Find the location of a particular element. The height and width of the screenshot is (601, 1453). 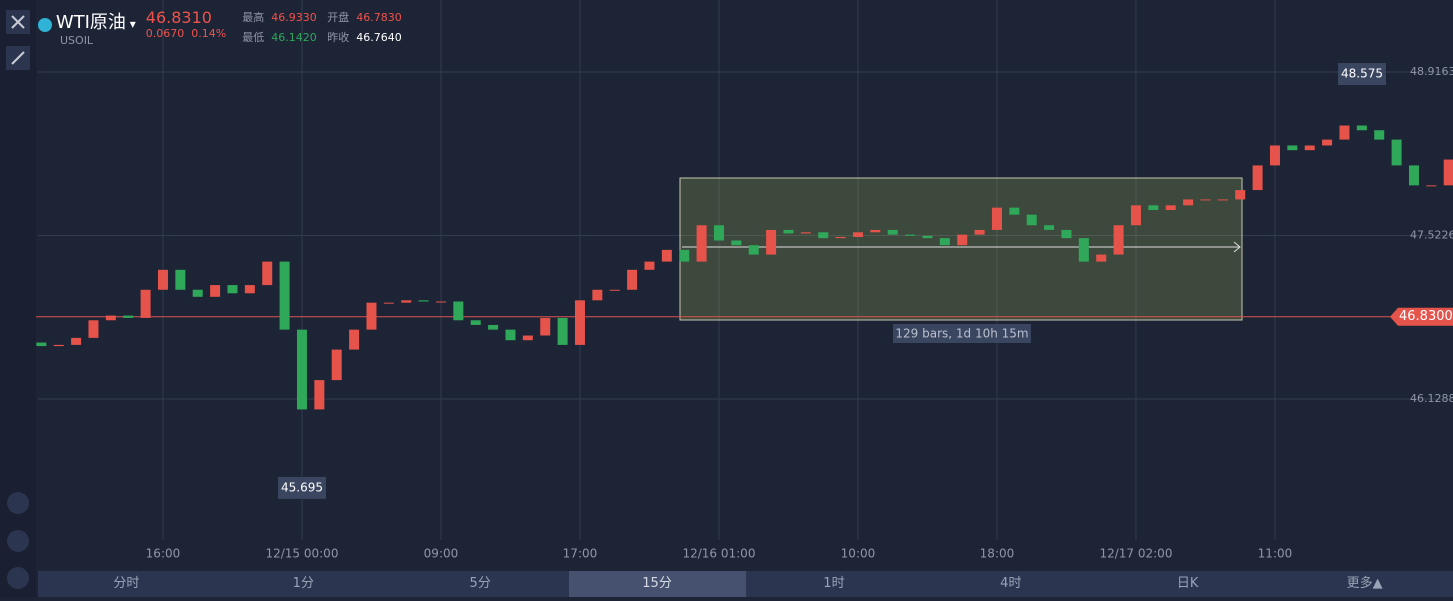

symbol-name: WTI原油 is located at coordinates (90, 22).